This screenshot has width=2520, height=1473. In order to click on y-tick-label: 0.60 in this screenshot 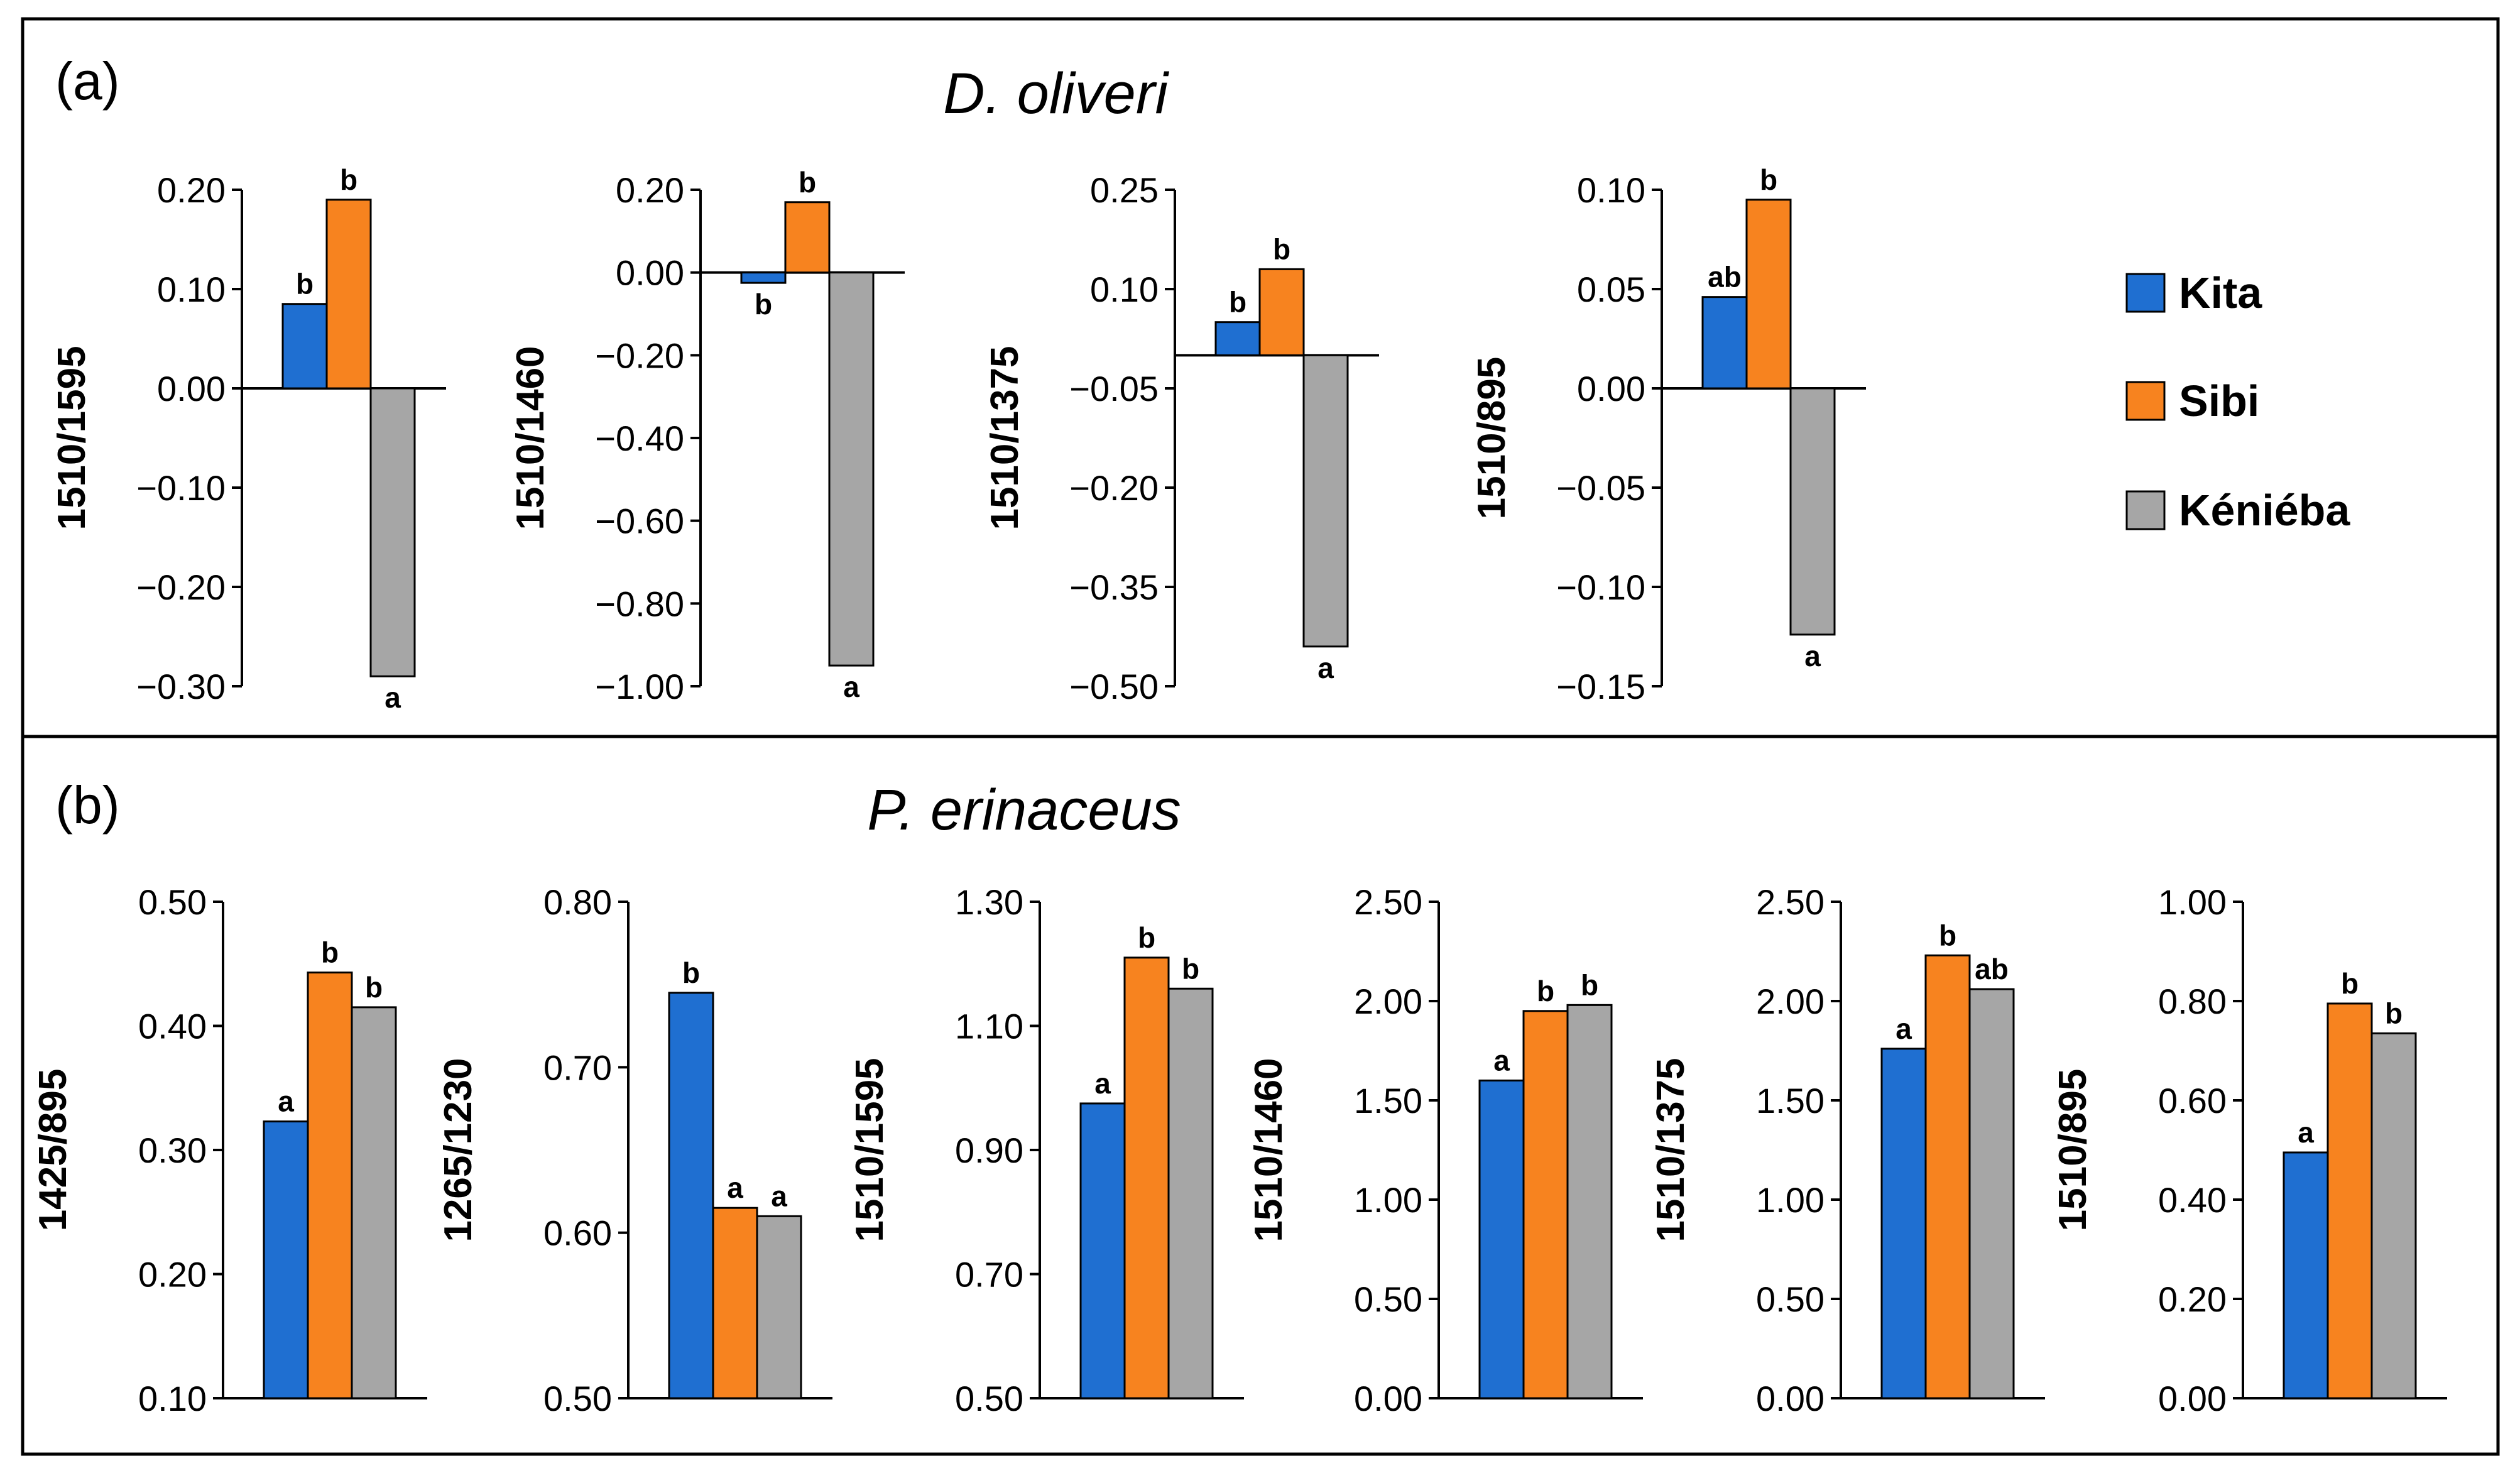, I will do `click(2192, 1101)`.